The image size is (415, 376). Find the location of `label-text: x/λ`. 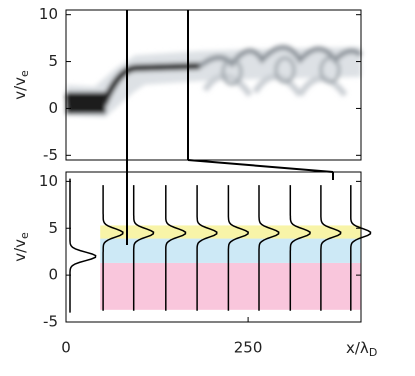

label-text: x/λ is located at coordinates (357, 348).